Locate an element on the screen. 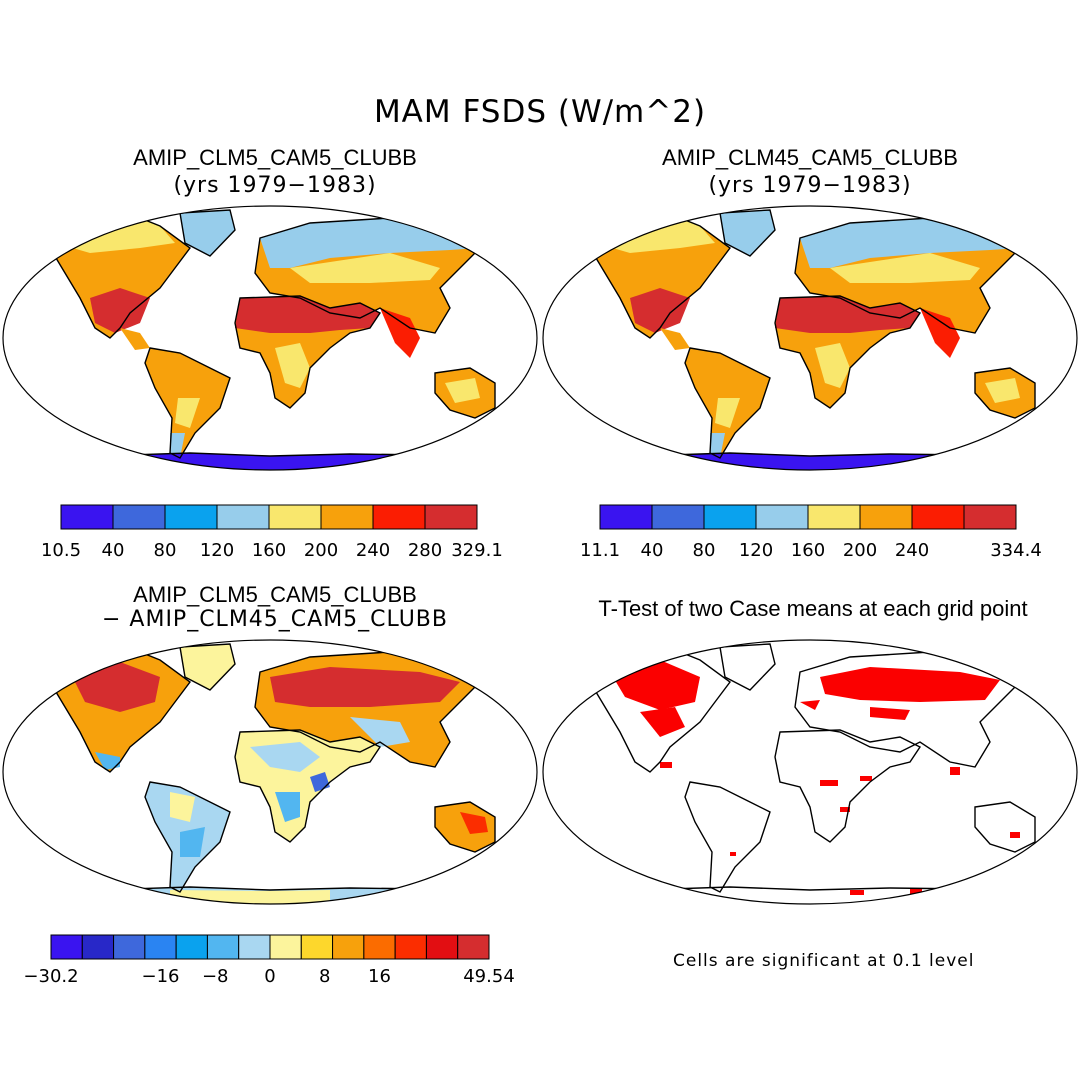 This screenshot has height=1080, width=1080. colorbar-label: 49.54 is located at coordinates (489, 976).